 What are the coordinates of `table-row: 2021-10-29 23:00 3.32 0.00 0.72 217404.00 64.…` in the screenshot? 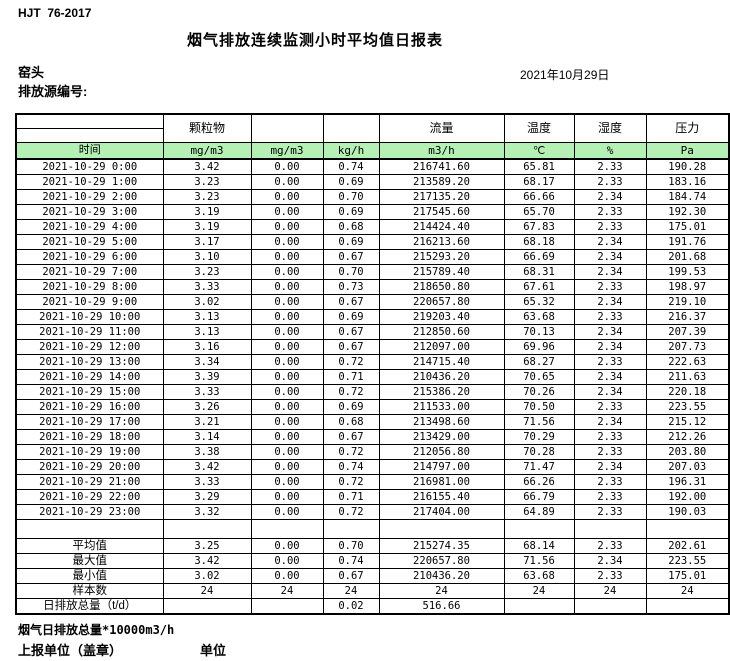 It's located at (372, 512).